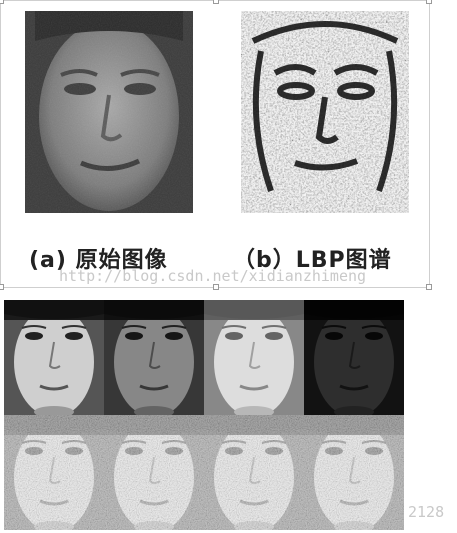 This screenshot has width=457, height=533. What do you see at coordinates (216, 287) in the screenshot?
I see `resize-handle-bottom-center` at bounding box center [216, 287].